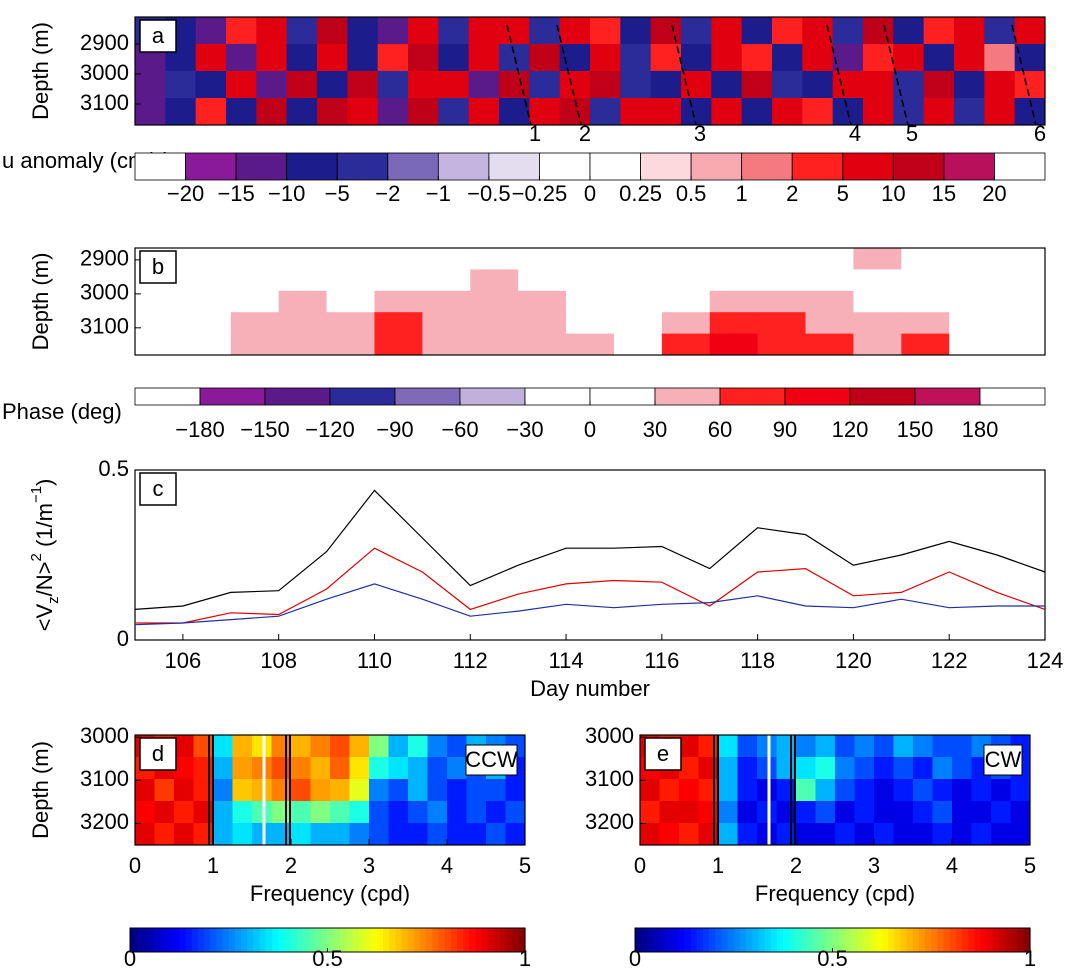 The height and width of the screenshot is (973, 1067). What do you see at coordinates (1003, 759) in the screenshot?
I see `inset-label: CW` at bounding box center [1003, 759].